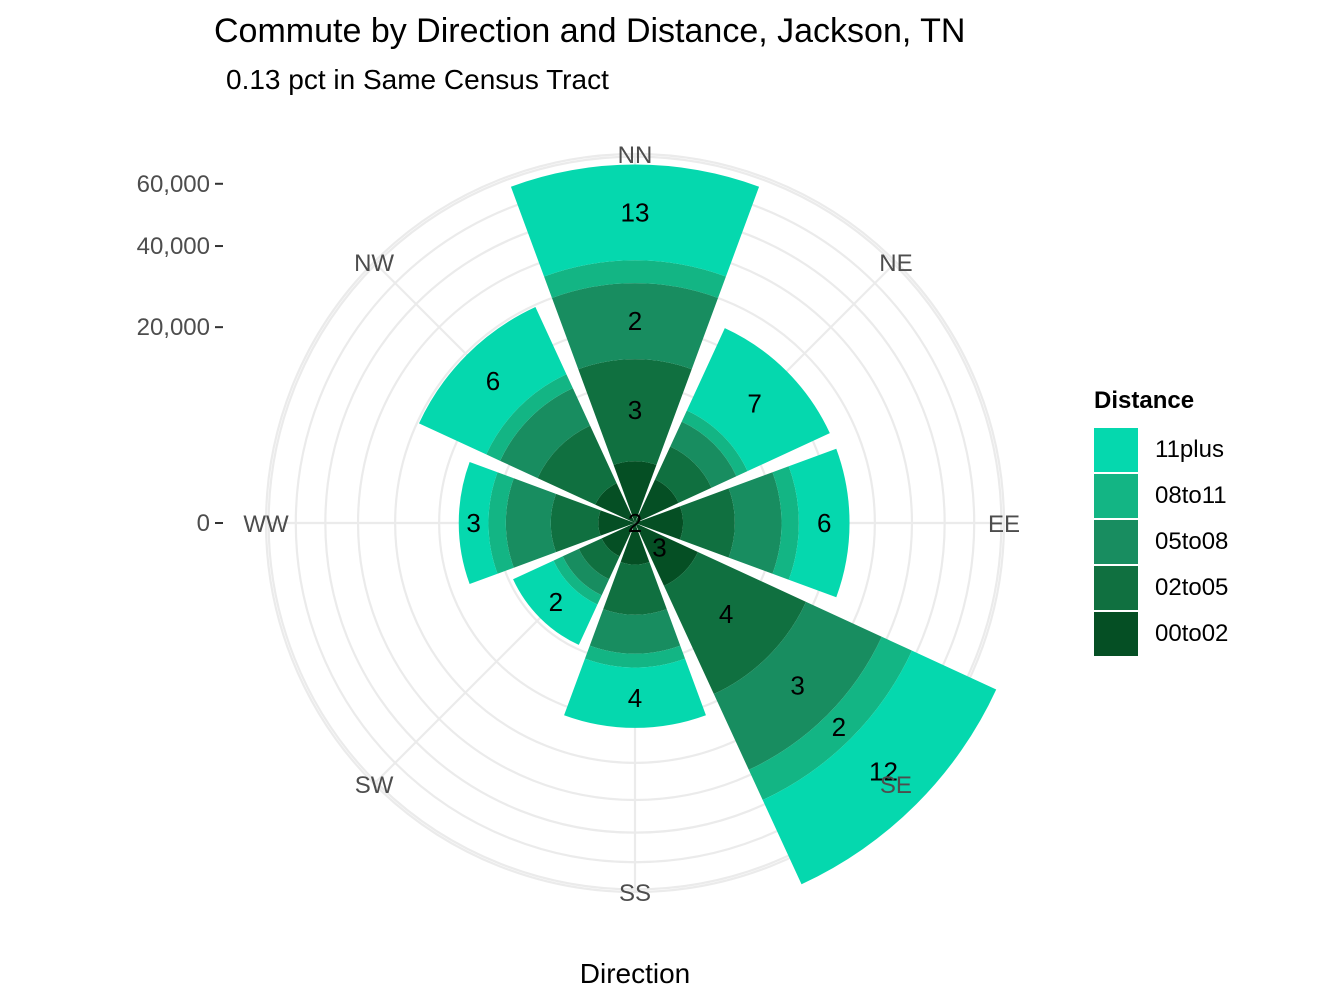  I want to click on legend-item-00to02: 00to02, so click(1161, 634).